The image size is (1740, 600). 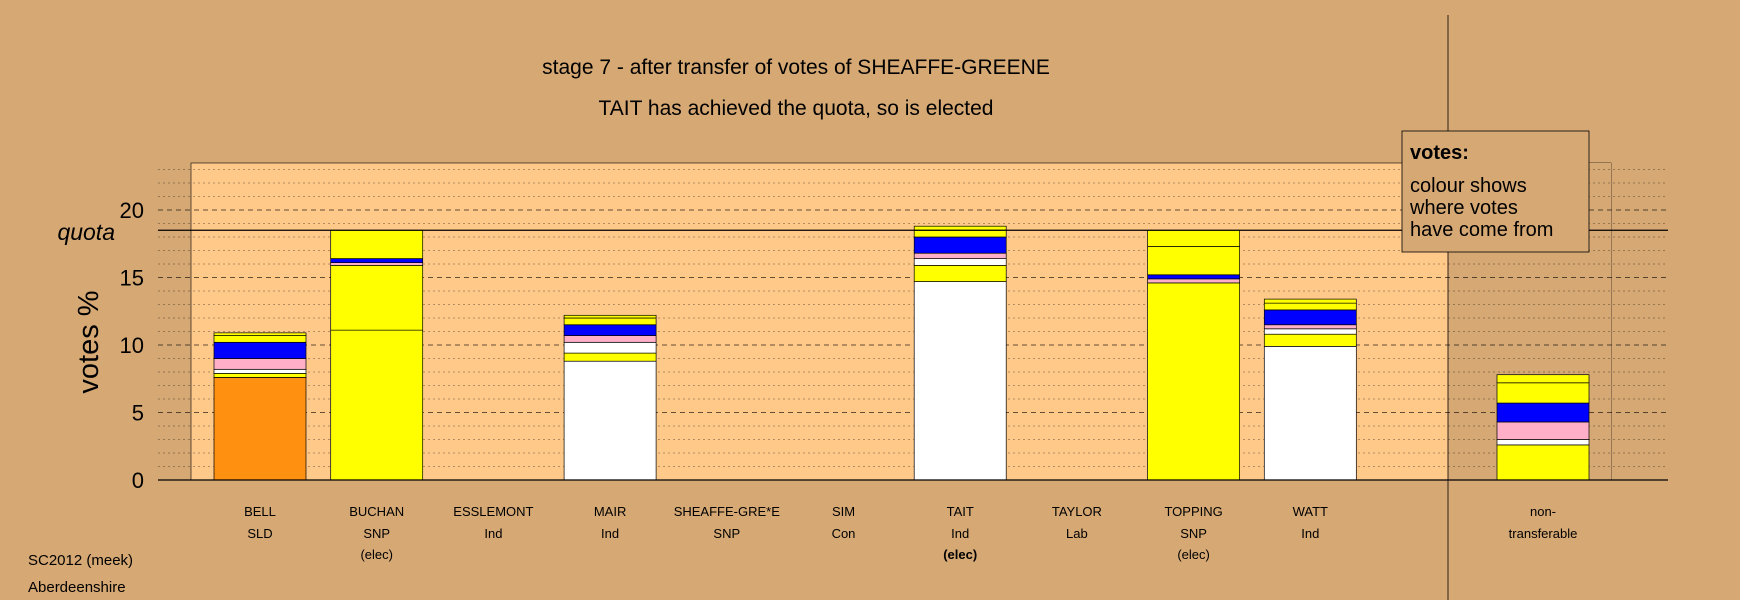 I want to click on legend-box, so click(x=1495, y=191).